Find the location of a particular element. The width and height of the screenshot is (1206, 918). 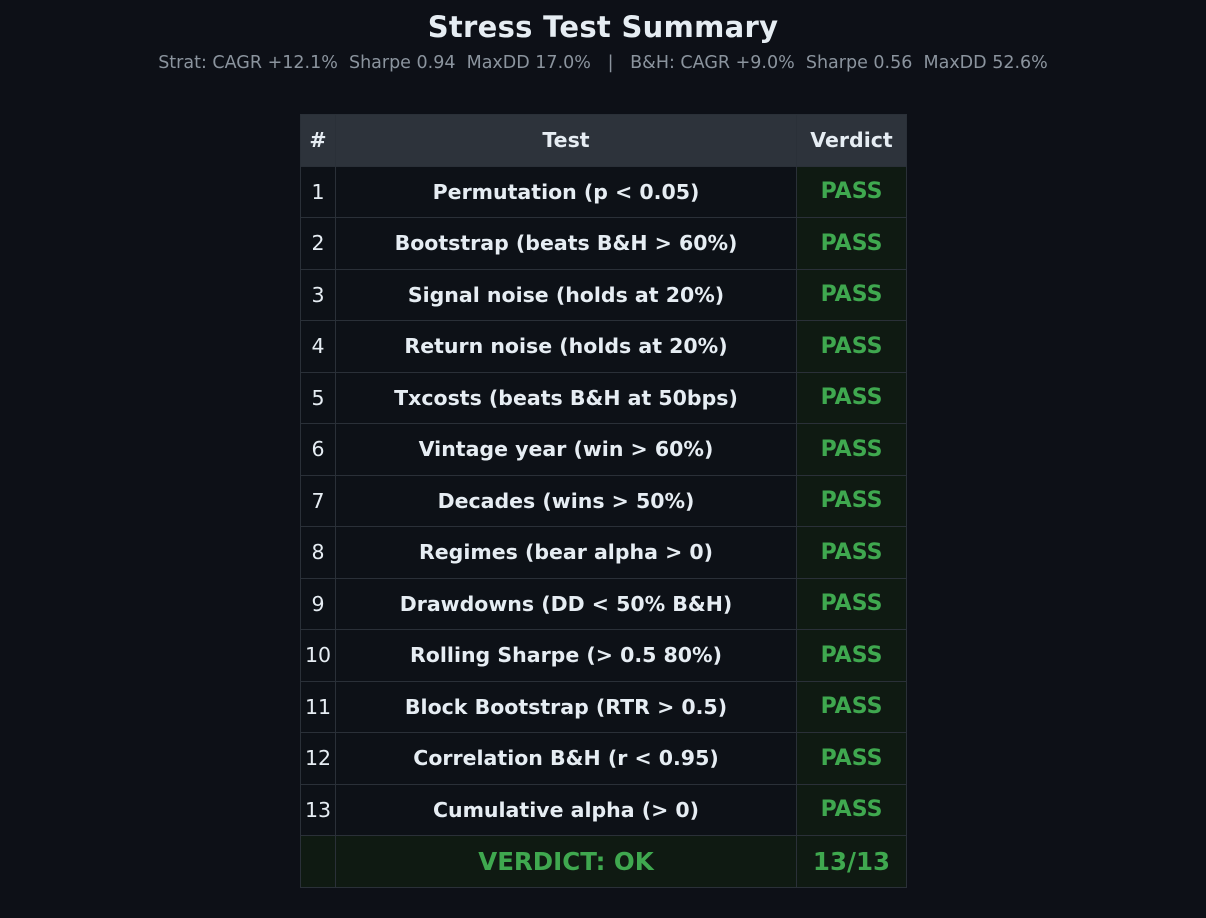

test-number-cell: 9 is located at coordinates (318, 603).